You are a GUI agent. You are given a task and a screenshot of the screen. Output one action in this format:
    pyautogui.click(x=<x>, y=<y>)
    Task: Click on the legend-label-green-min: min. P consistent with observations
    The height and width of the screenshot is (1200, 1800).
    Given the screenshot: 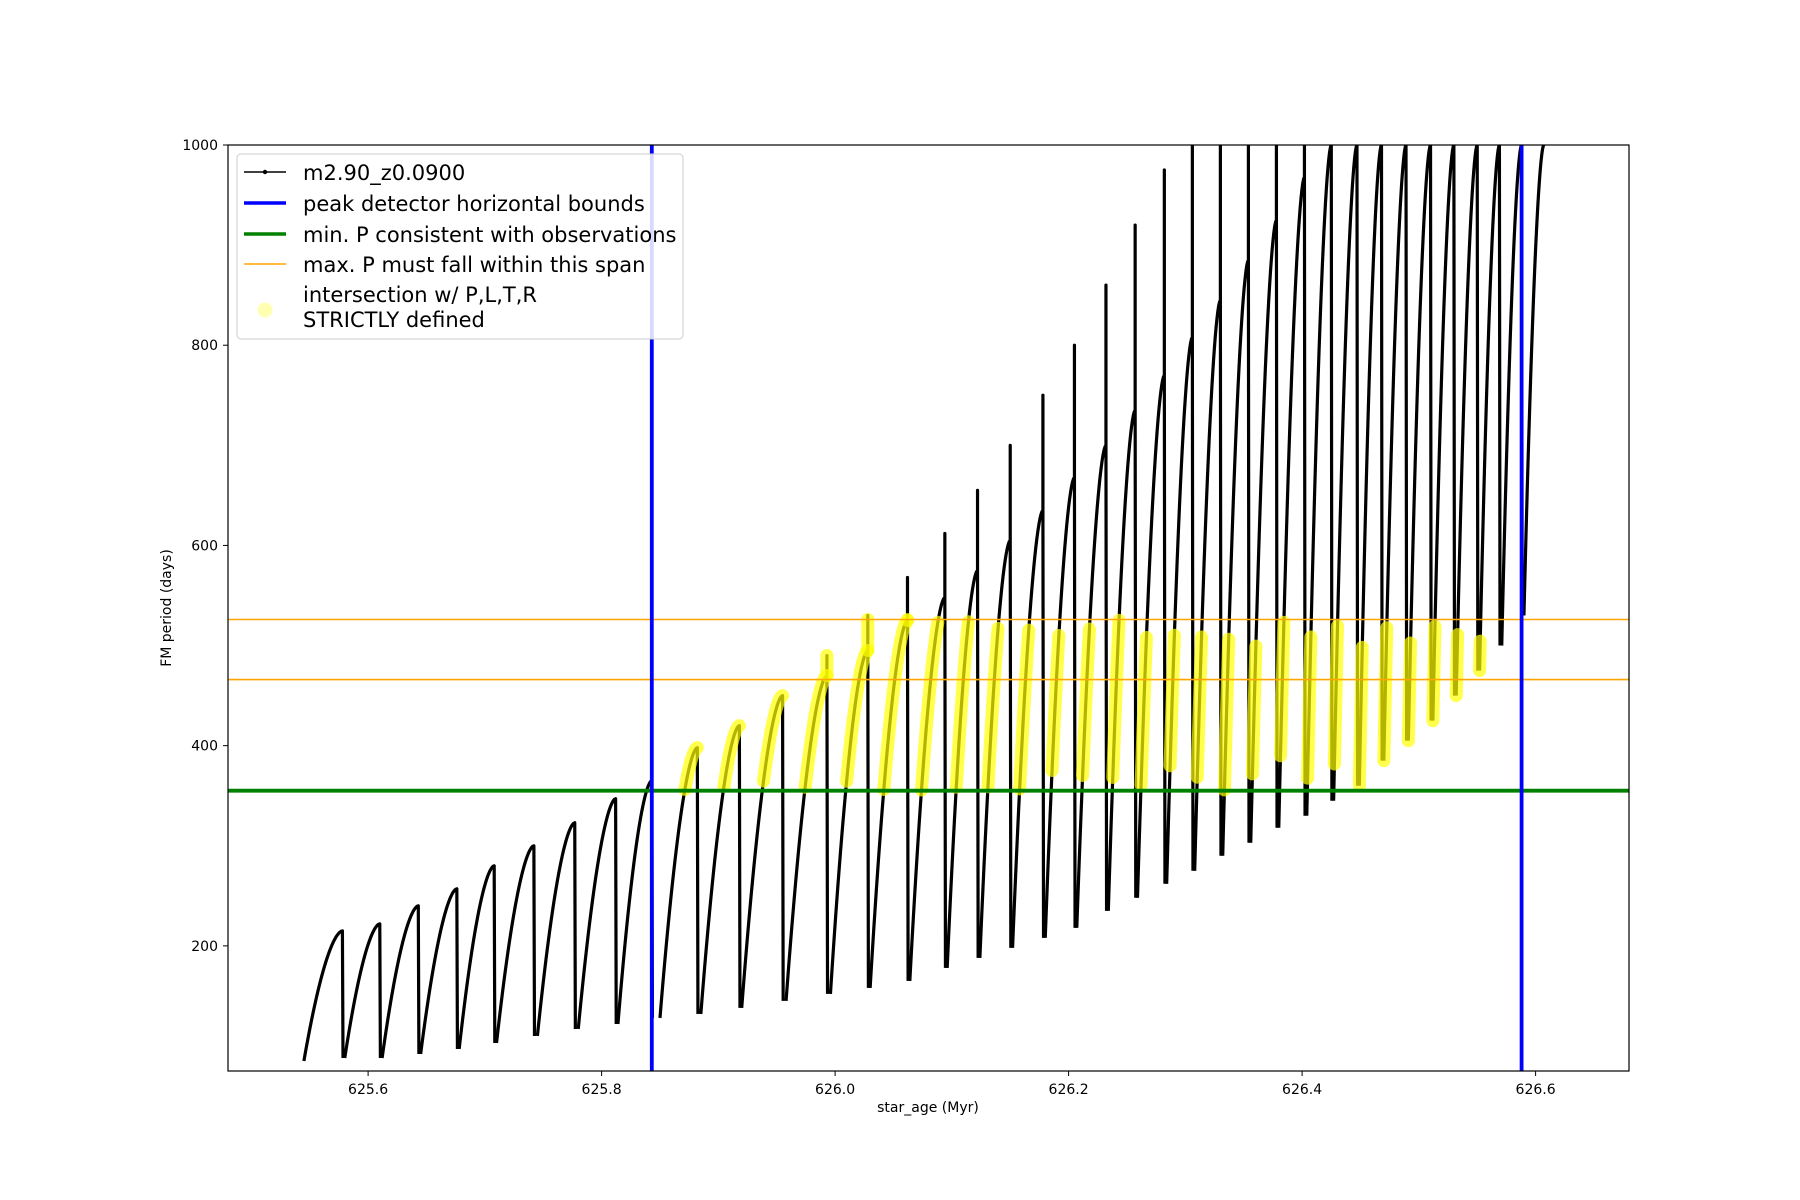 What is the action you would take?
    pyautogui.click(x=489, y=235)
    